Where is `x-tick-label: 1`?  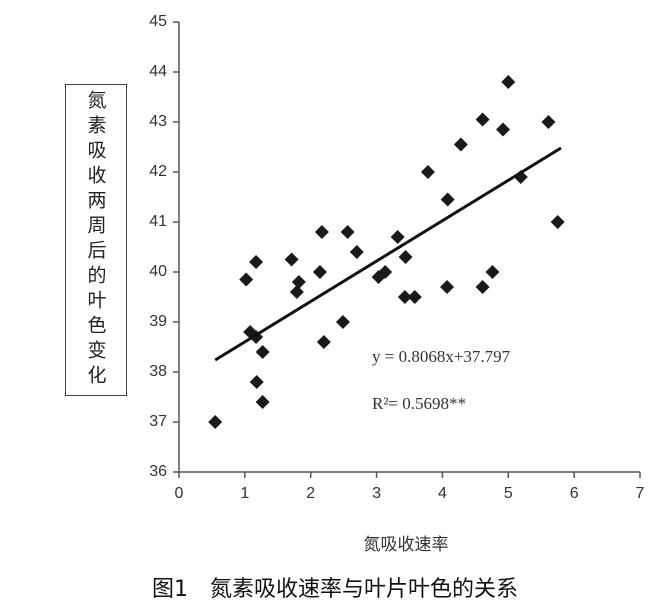 x-tick-label: 1 is located at coordinates (244, 493).